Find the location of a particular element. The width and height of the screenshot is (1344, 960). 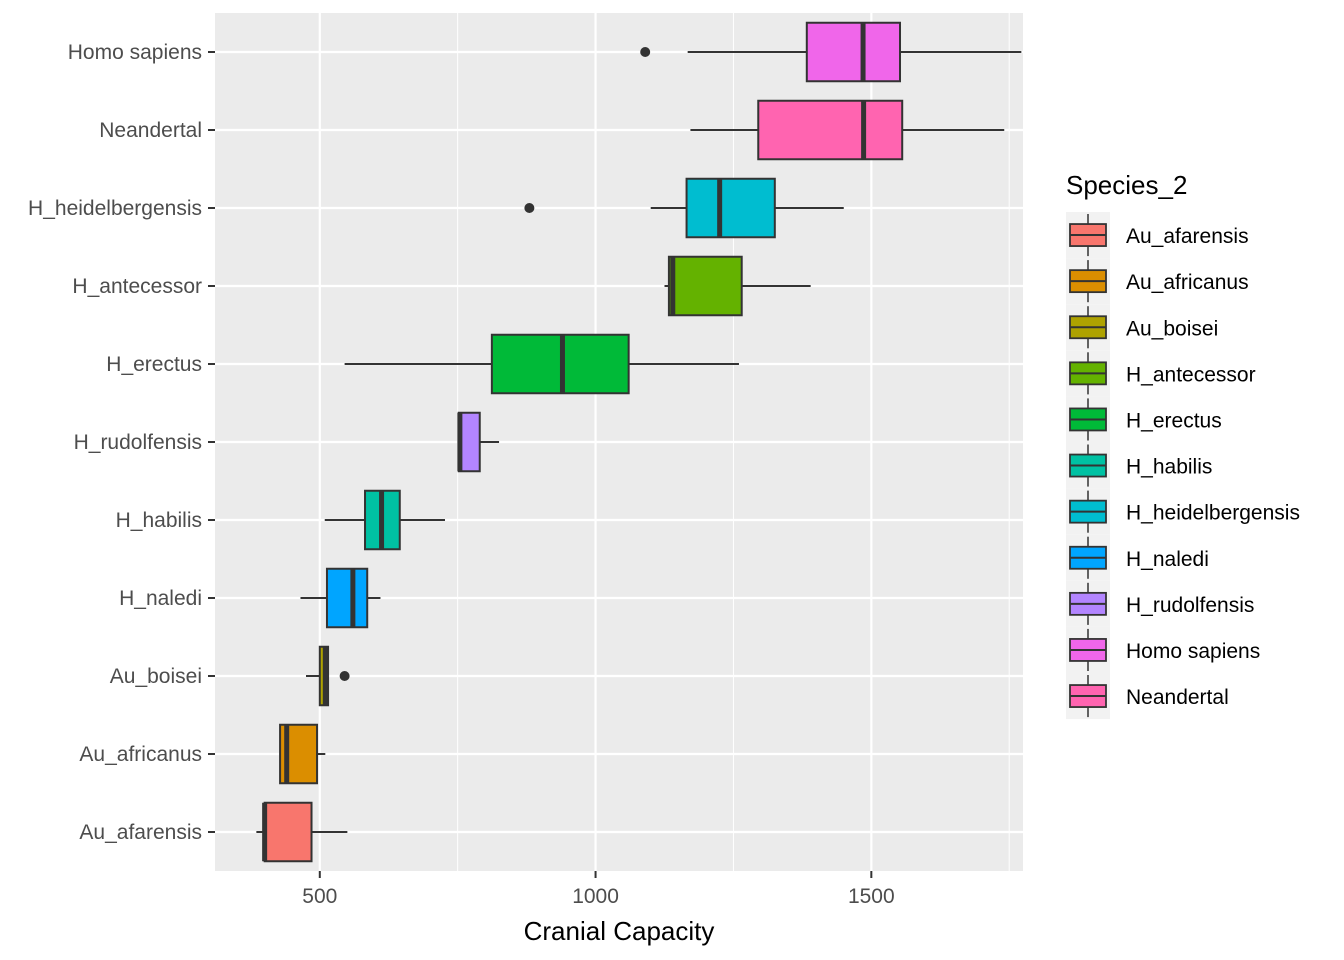

legend-item: Neandertal is located at coordinates (1147, 696).